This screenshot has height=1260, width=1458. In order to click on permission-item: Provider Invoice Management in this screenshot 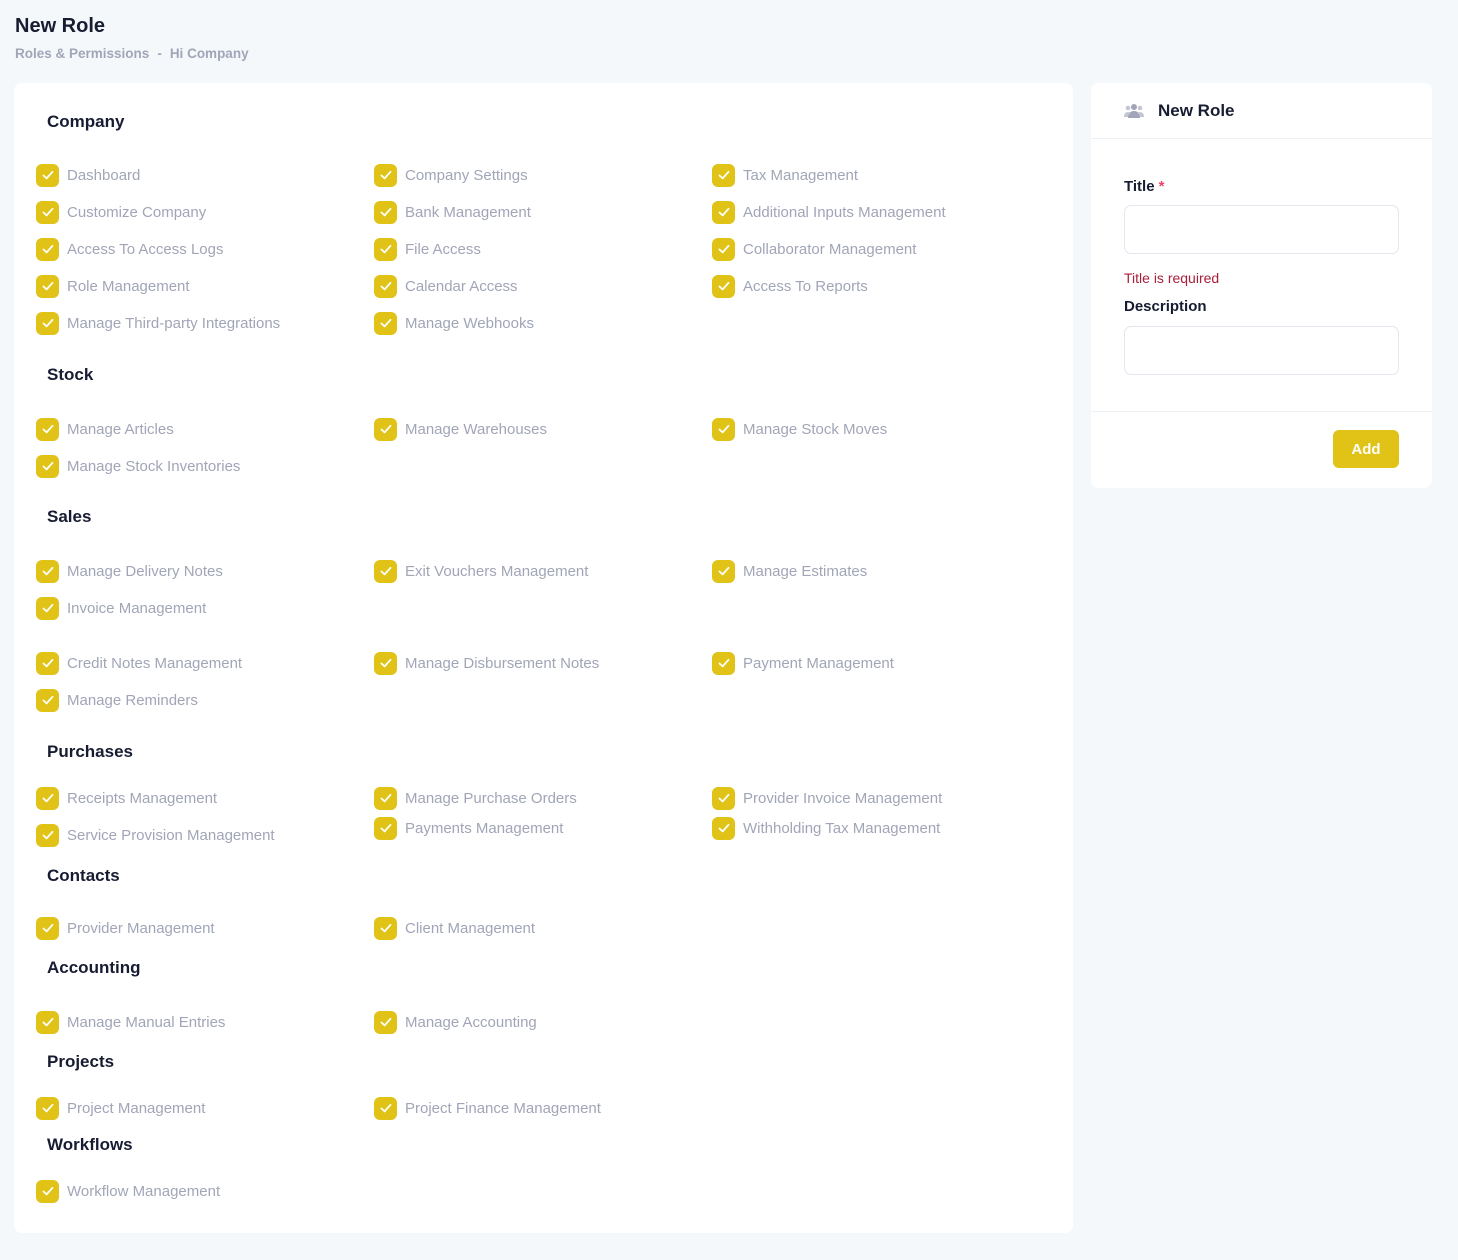, I will do `click(827, 798)`.